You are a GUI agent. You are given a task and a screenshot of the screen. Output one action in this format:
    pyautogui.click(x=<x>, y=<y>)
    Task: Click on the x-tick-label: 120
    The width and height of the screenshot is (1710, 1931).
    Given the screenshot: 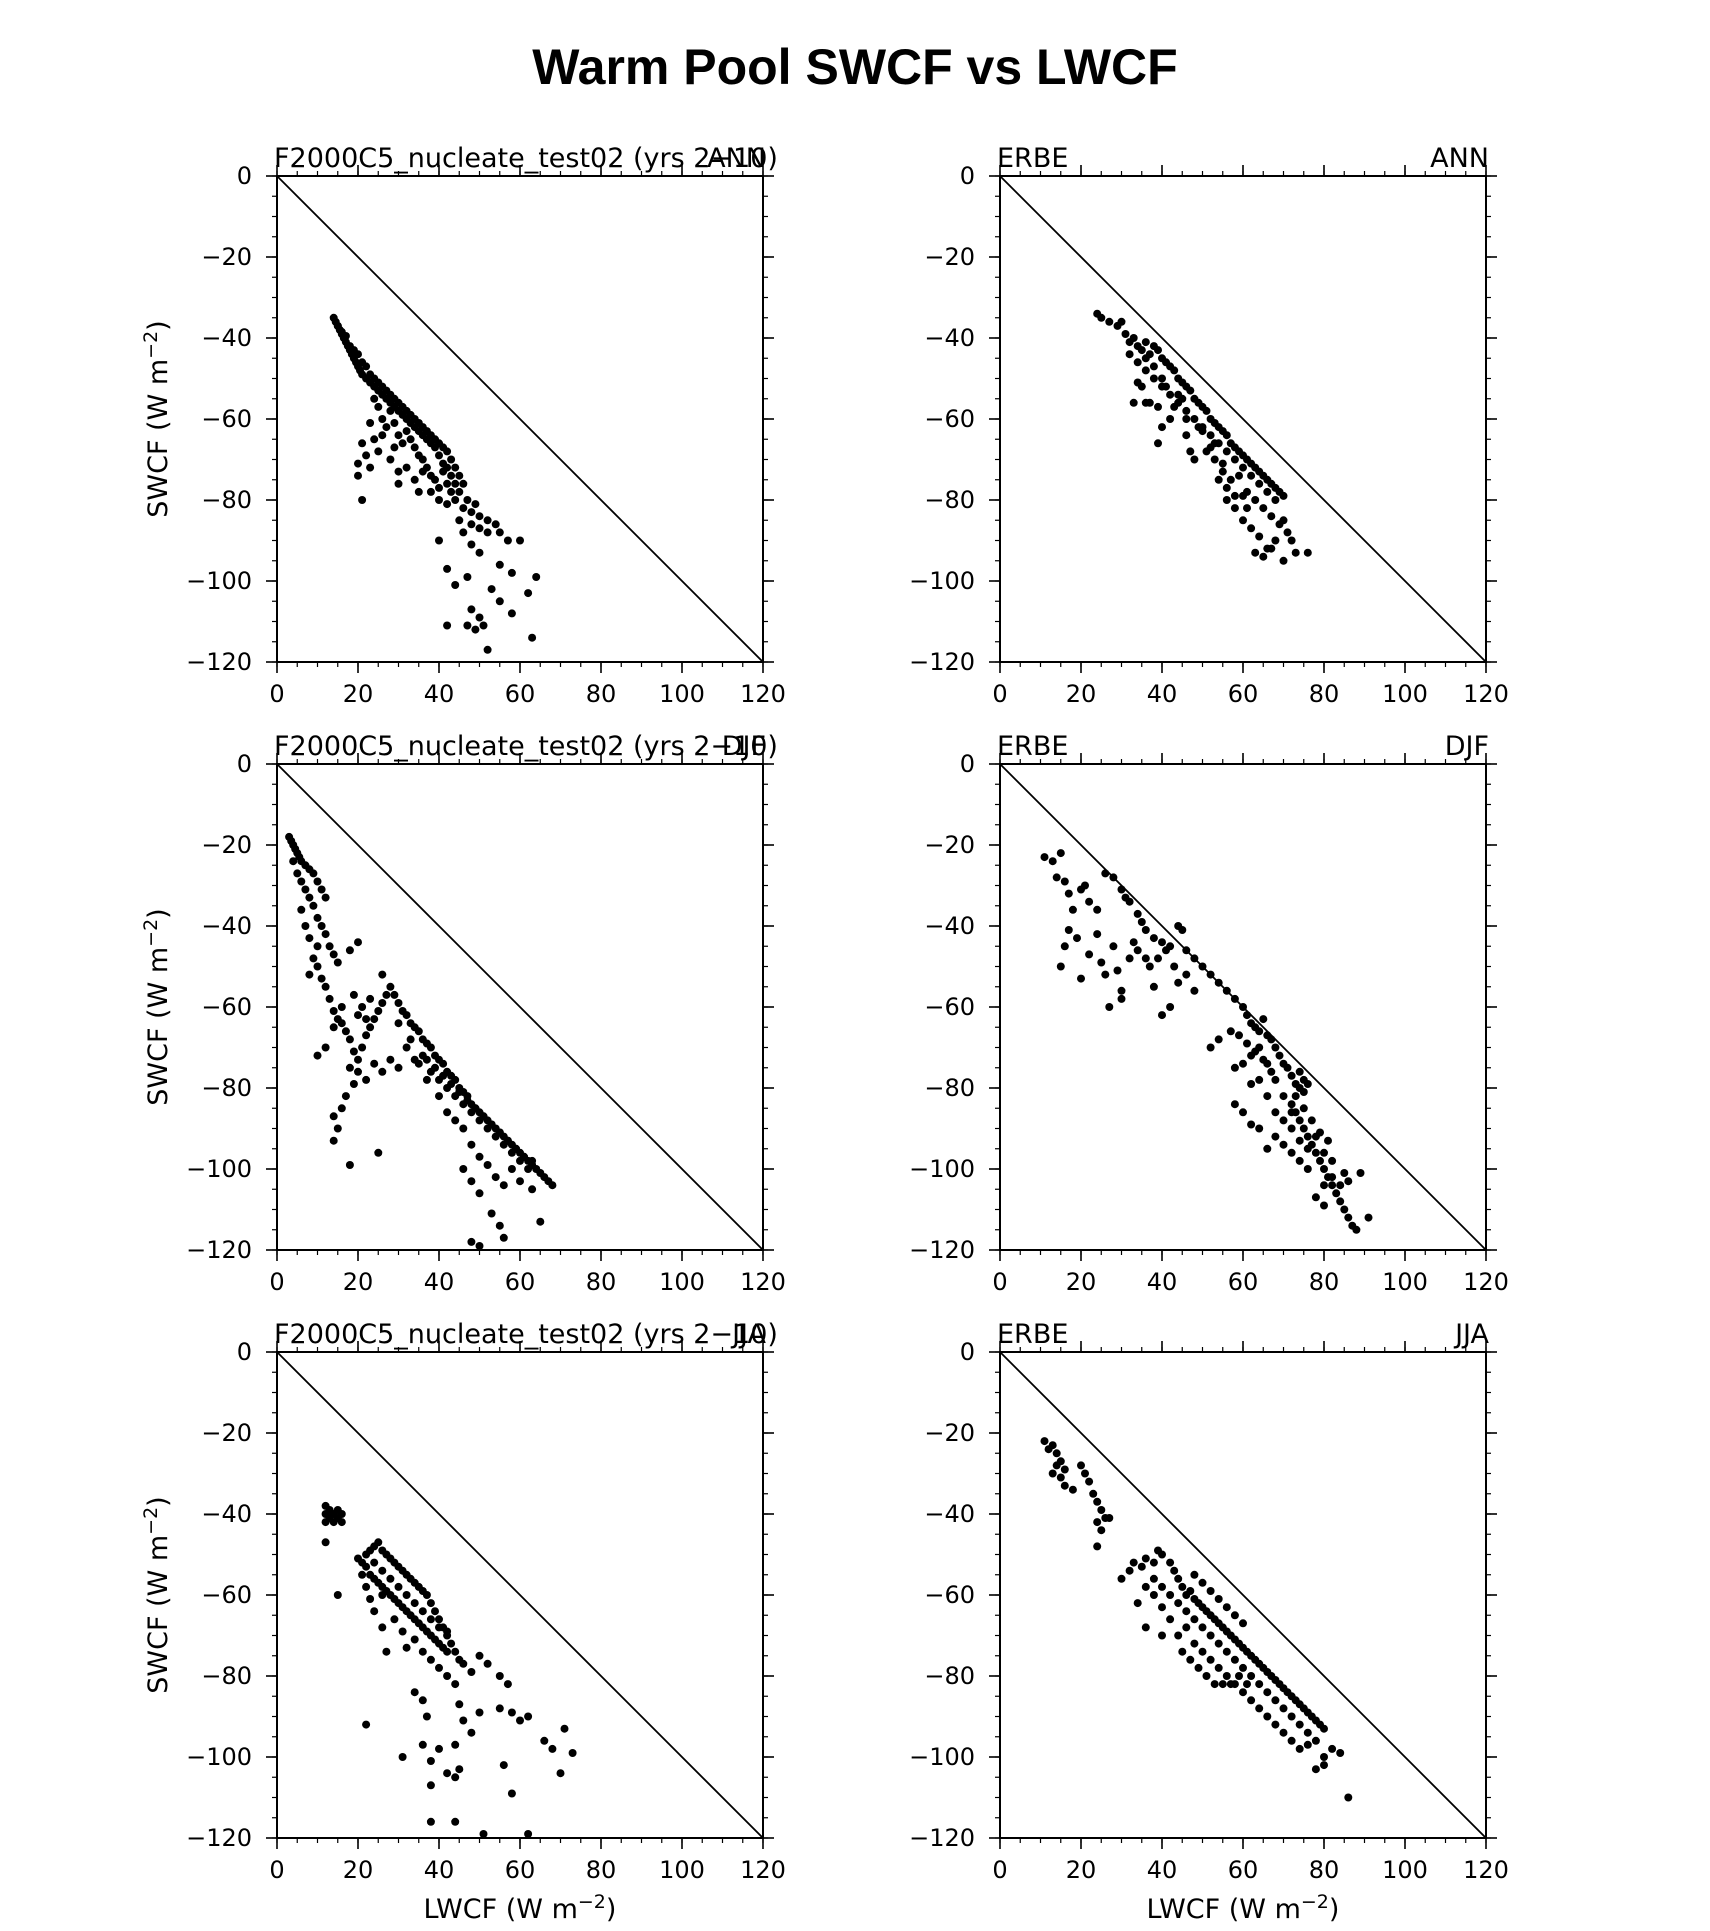 What is the action you would take?
    pyautogui.click(x=763, y=1870)
    